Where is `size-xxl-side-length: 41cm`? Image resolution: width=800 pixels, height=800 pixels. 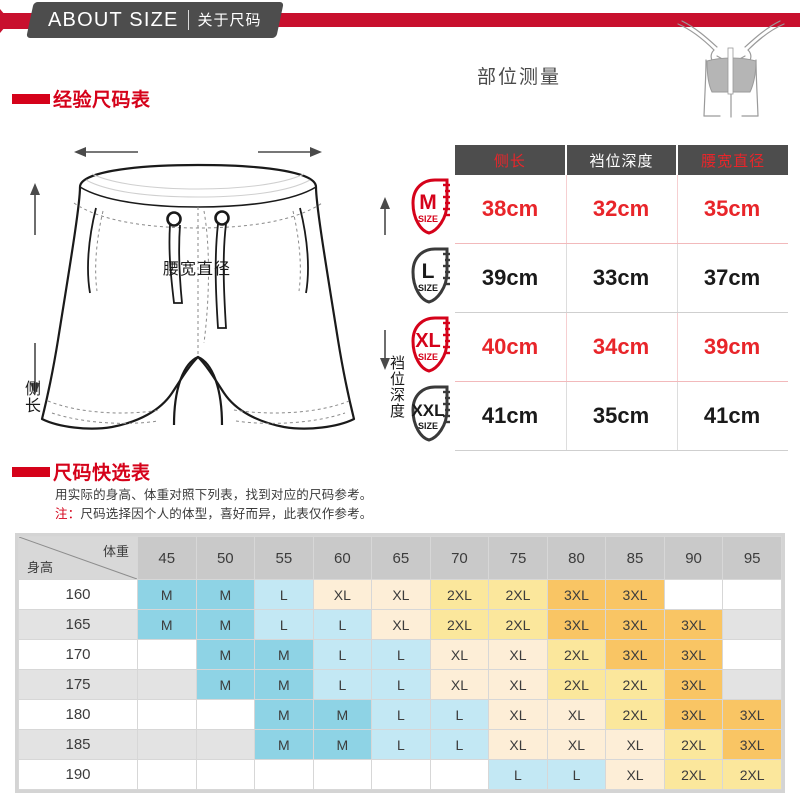
size-xxl-side-length: 41cm is located at coordinates (510, 415).